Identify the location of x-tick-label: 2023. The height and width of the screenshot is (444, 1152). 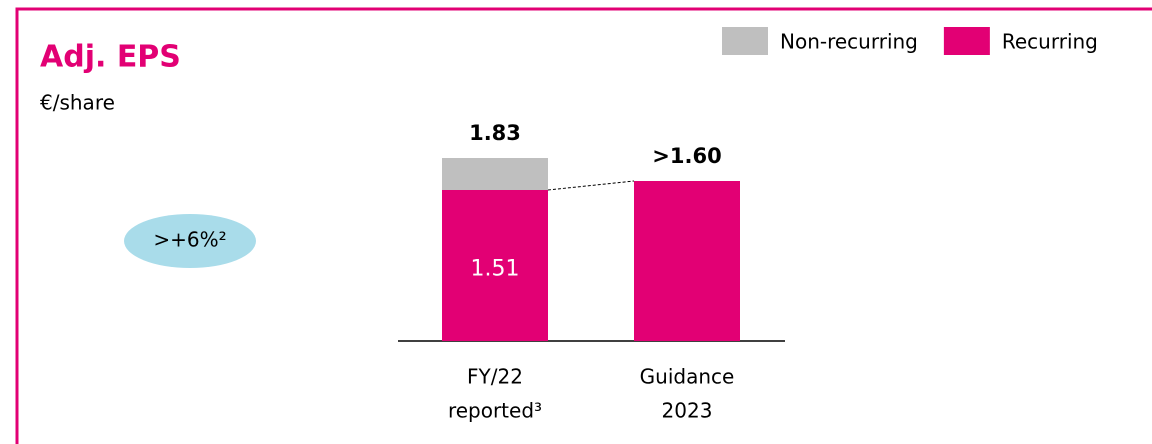
(687, 411).